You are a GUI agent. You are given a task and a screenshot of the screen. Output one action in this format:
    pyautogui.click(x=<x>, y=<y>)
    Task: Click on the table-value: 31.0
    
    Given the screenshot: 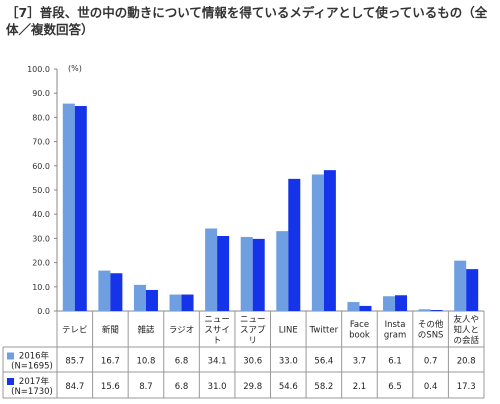 What is the action you would take?
    pyautogui.click(x=217, y=387)
    